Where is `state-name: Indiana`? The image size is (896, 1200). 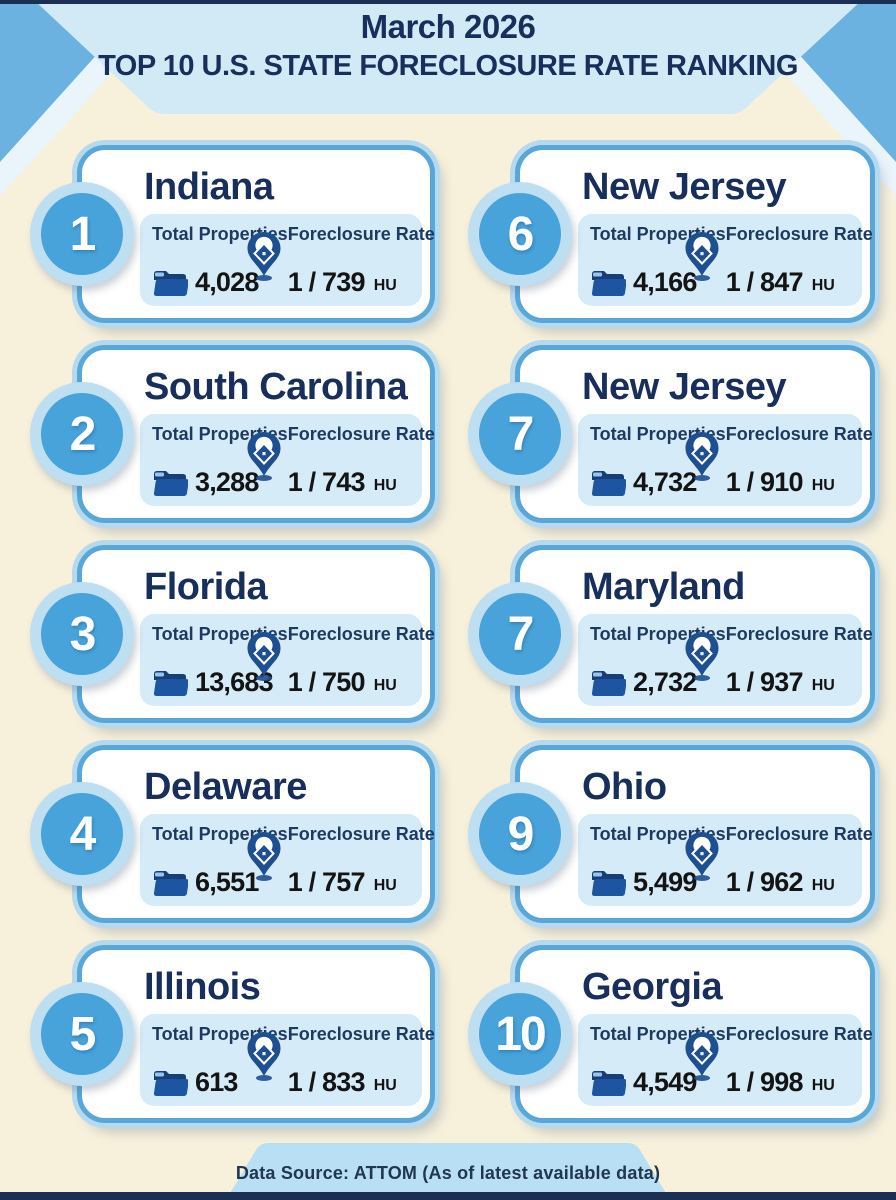 state-name: Indiana is located at coordinates (209, 187).